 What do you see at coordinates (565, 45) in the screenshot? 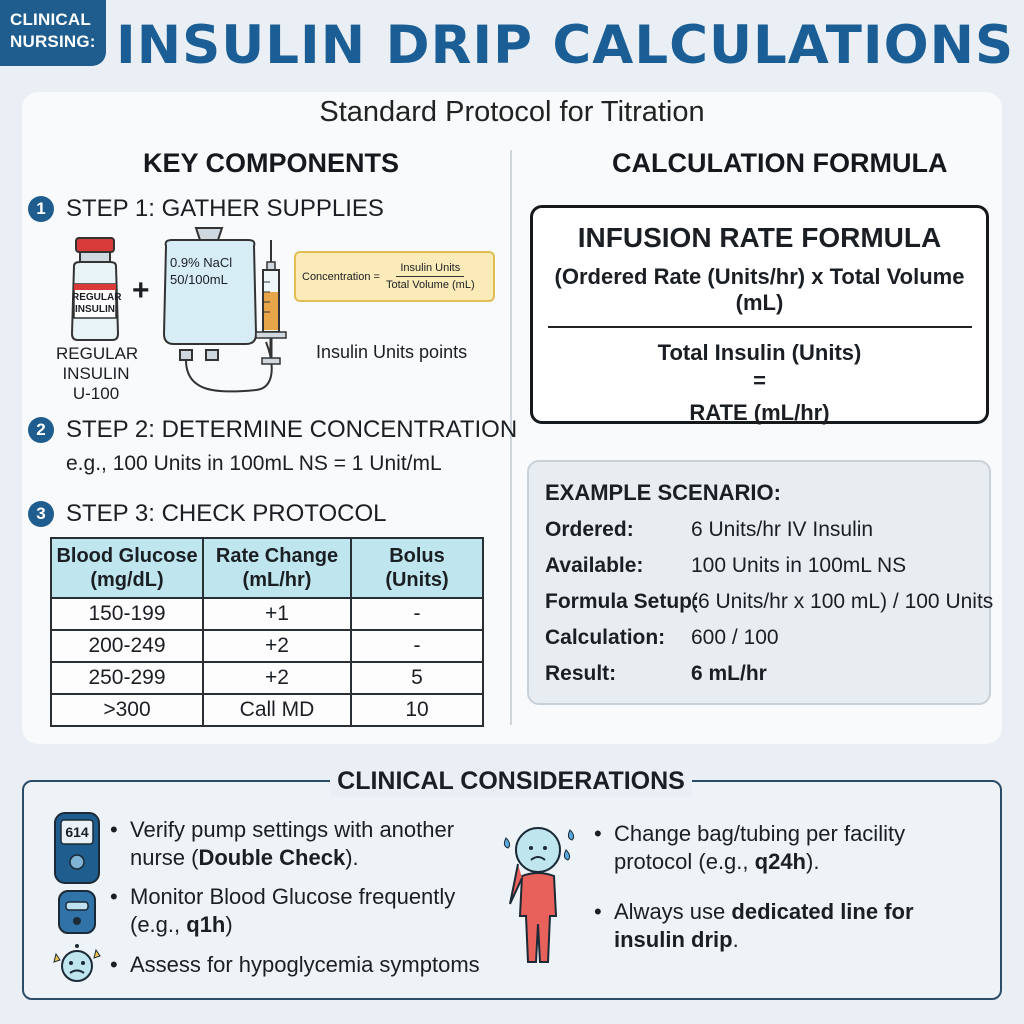
I see `page-title: INSULIN DRIP CALCULATIONS` at bounding box center [565, 45].